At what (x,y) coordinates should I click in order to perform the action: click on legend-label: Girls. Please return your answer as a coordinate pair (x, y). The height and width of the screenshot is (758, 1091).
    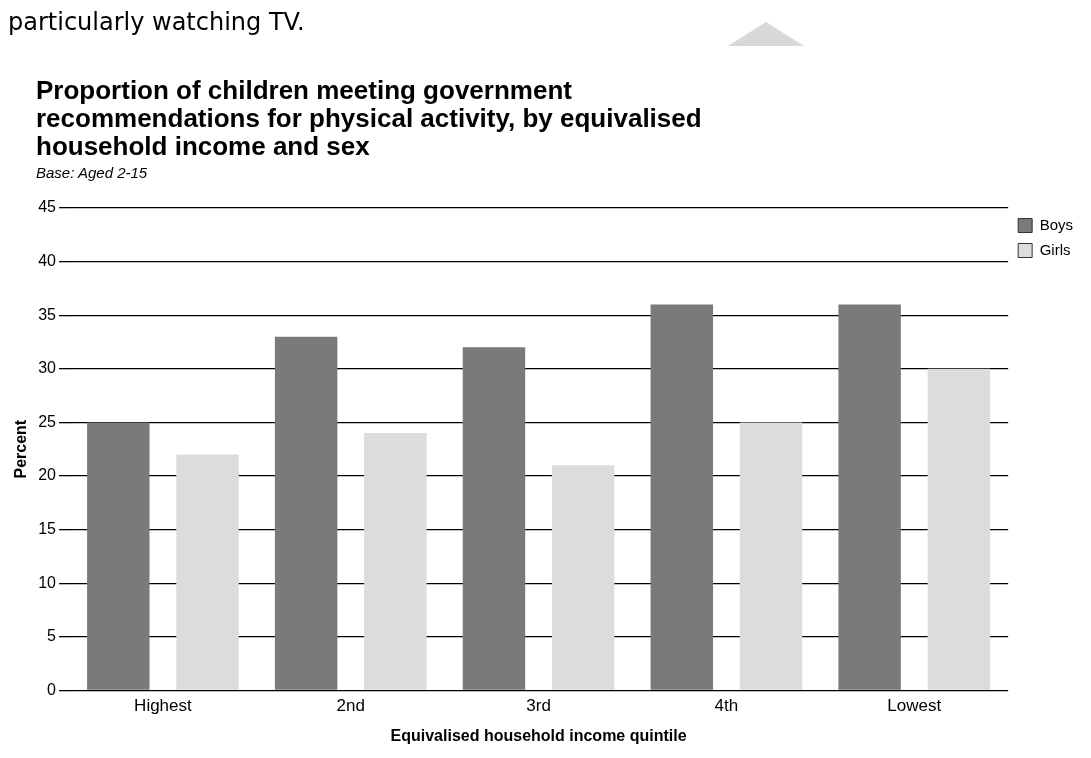
    Looking at the image, I should click on (1055, 249).